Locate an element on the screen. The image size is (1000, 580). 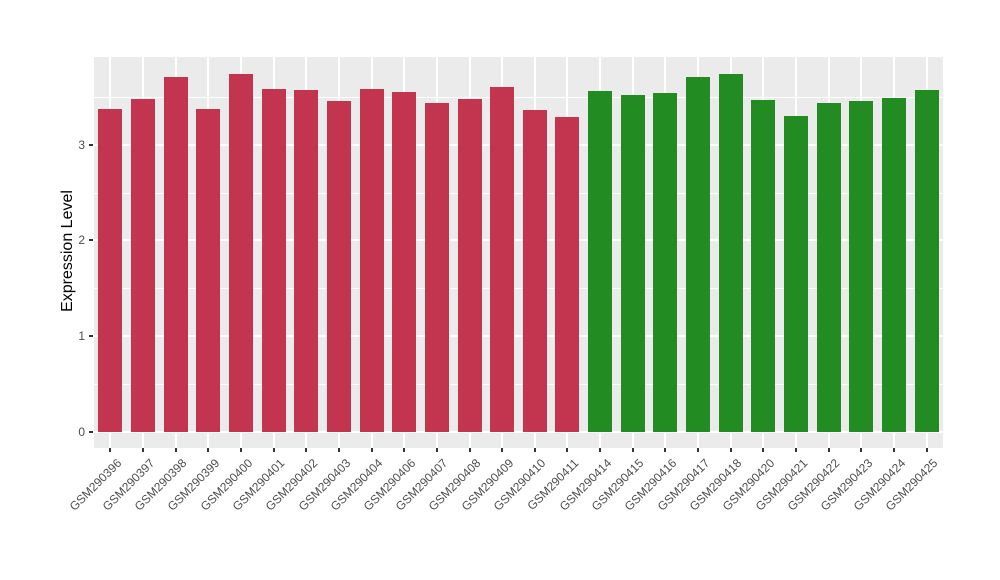
bar-GSM290416 is located at coordinates (665, 262).